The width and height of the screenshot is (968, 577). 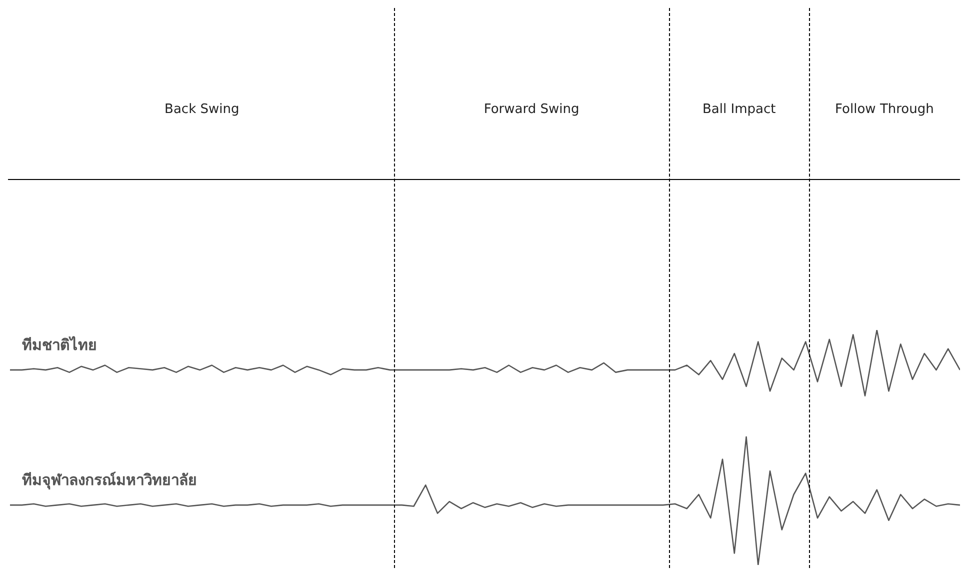 I want to click on series-label: ทีมจุฬาลงกรณ์มหาวิทยาลัย, so click(x=109, y=480).